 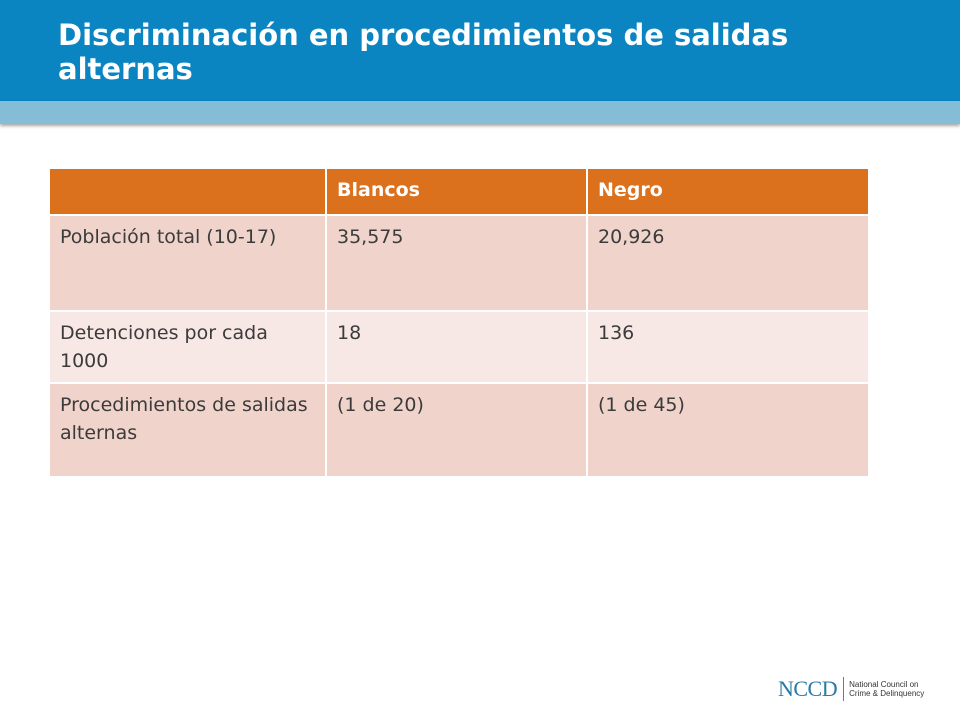 I want to click on row-label: Procedimientos de salidas alternas, so click(x=187, y=430).